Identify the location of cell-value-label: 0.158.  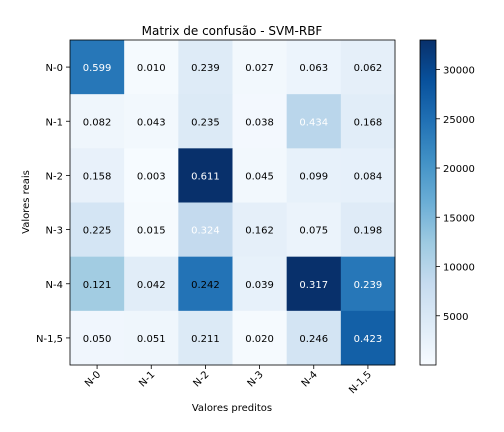
(97, 176).